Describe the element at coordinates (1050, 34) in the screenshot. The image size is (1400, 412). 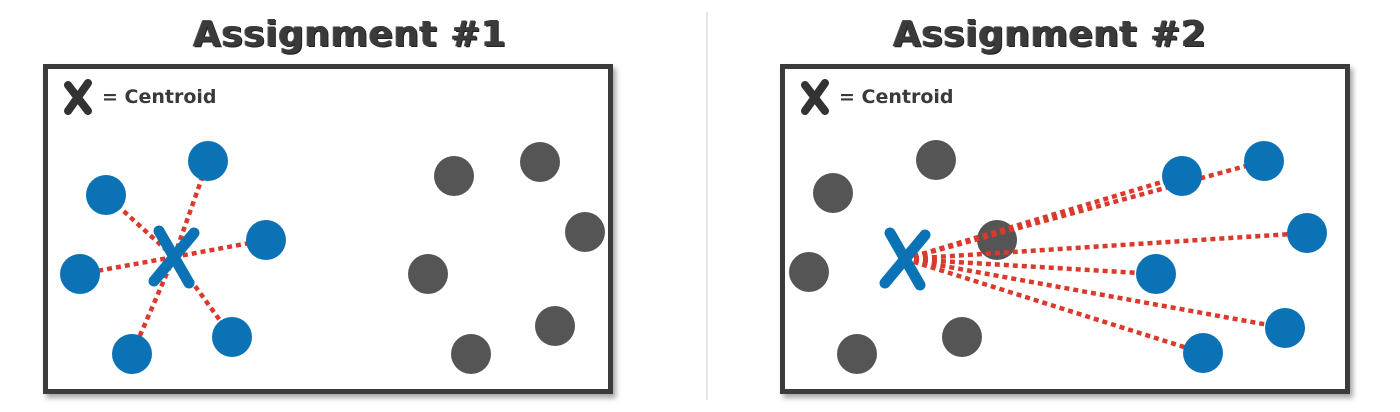
I see `panel-title: Assignment #2` at that location.